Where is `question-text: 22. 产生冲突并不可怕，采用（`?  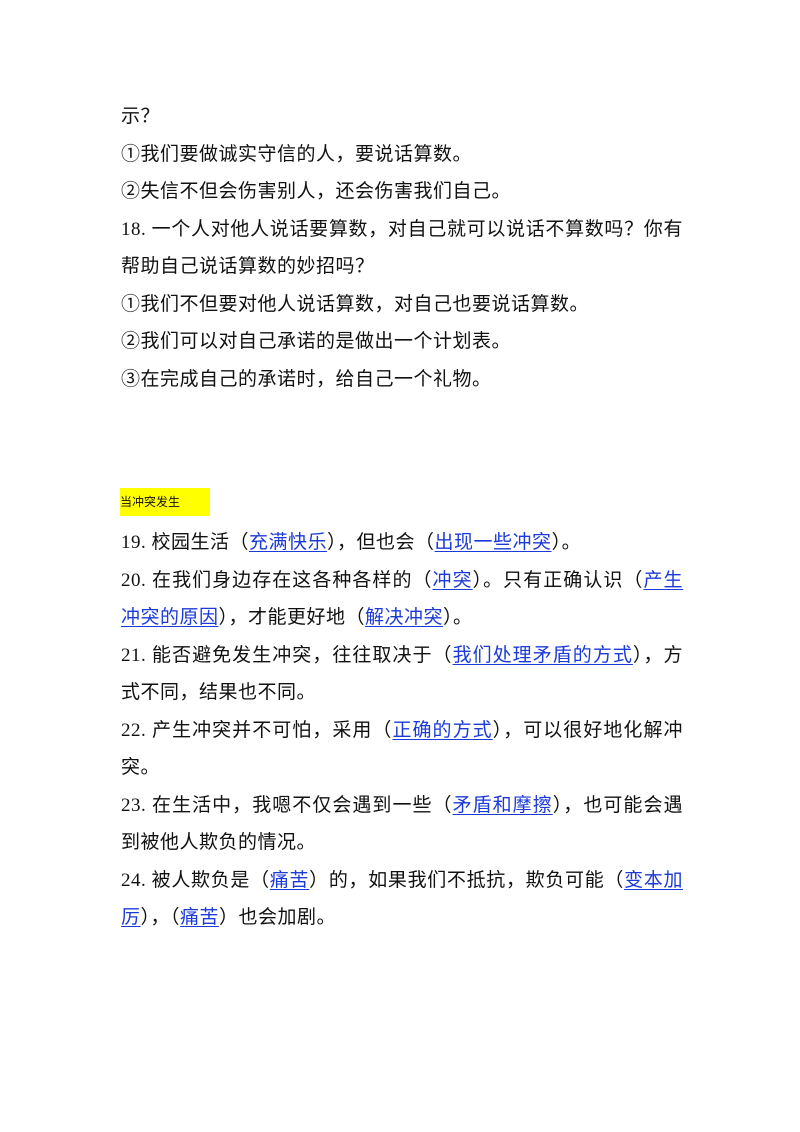 question-text: 22. 产生冲突并不可怕，采用（ is located at coordinates (257, 730).